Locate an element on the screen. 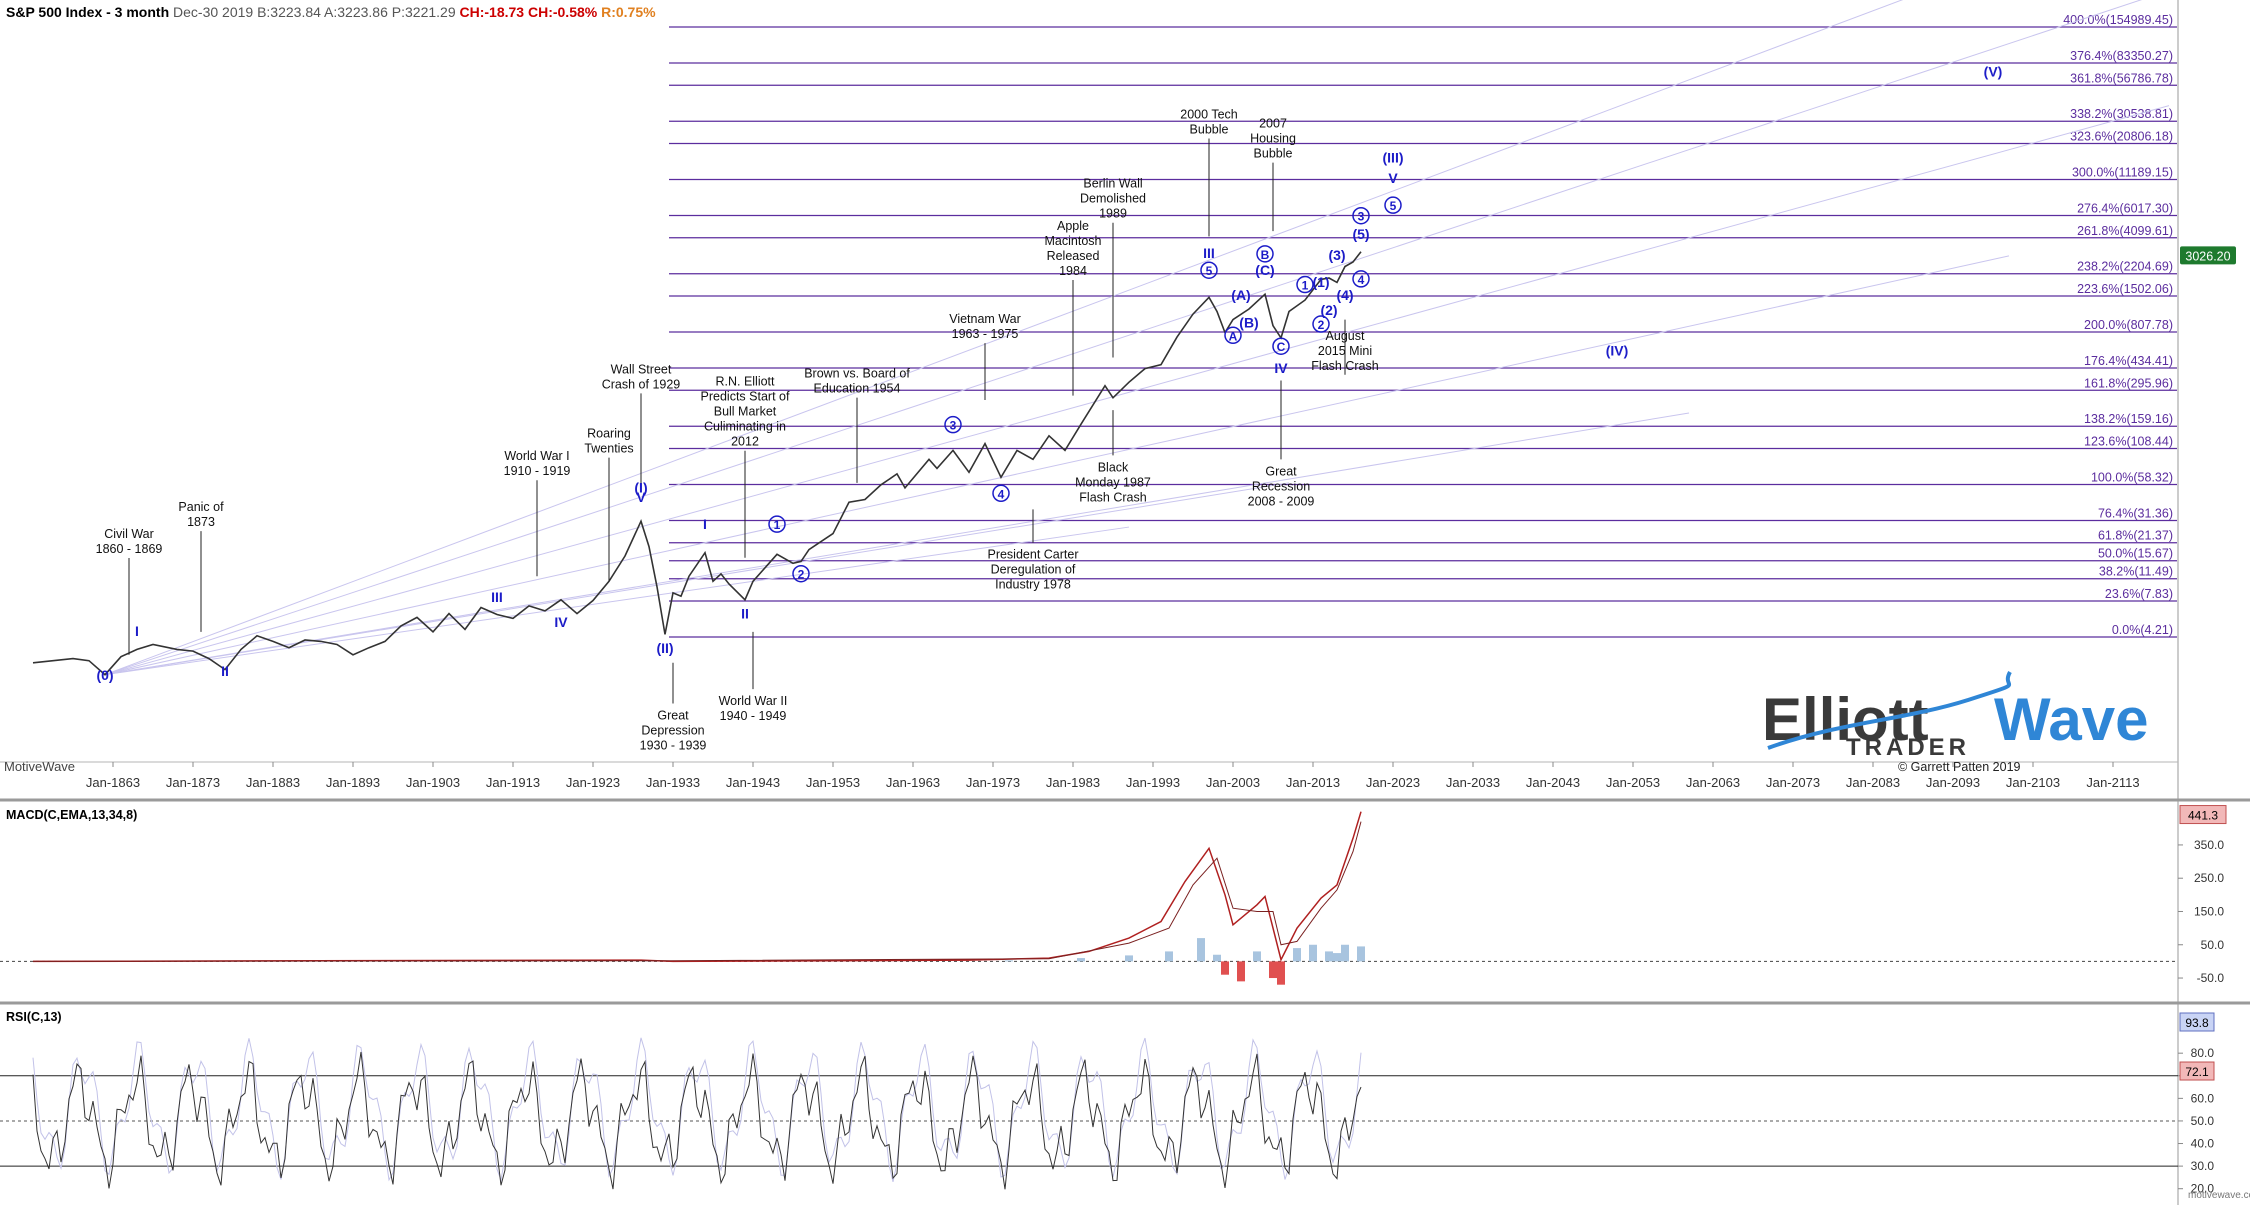 This screenshot has width=2250, height=1205. rsi-title: RSI(C,13) is located at coordinates (34, 1017).